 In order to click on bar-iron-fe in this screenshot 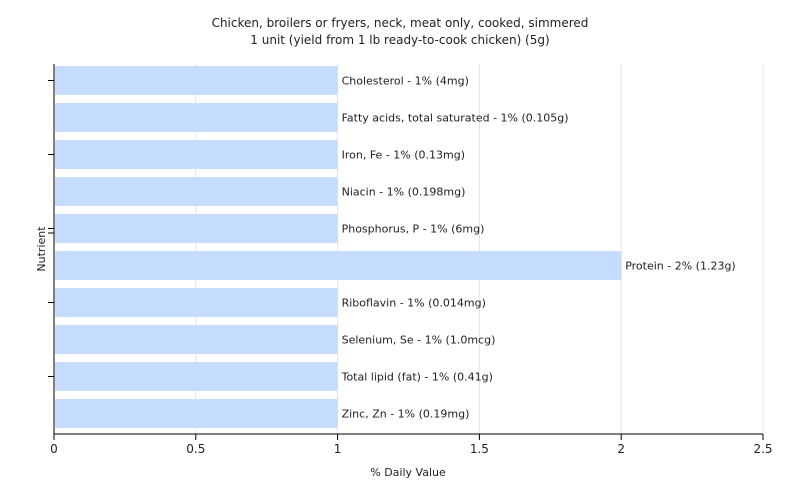, I will do `click(196, 154)`.